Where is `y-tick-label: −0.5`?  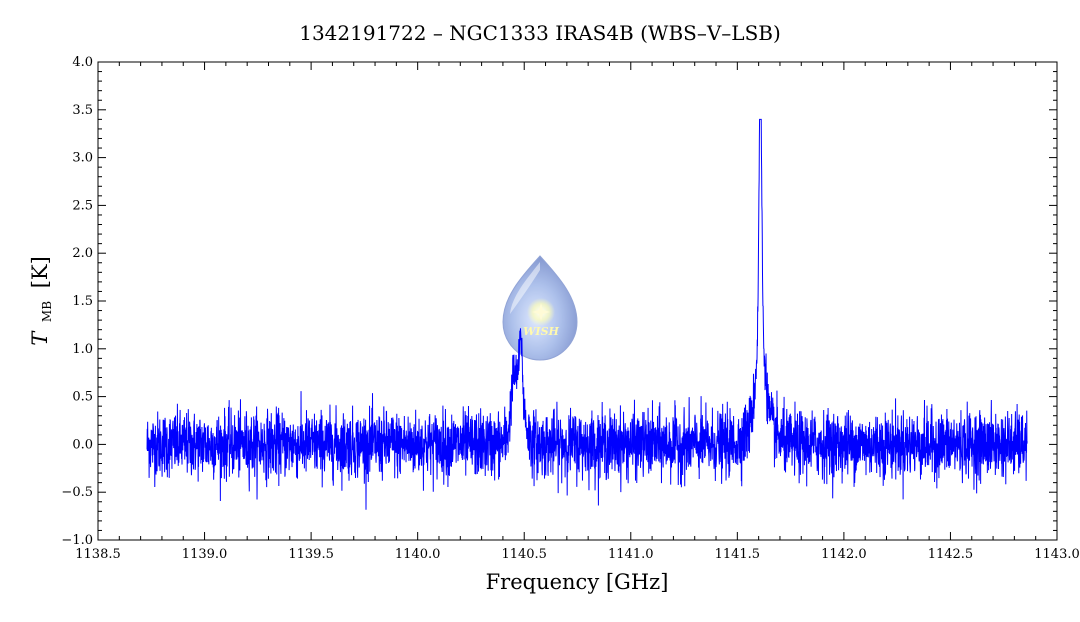
y-tick-label: −0.5 is located at coordinates (77, 492).